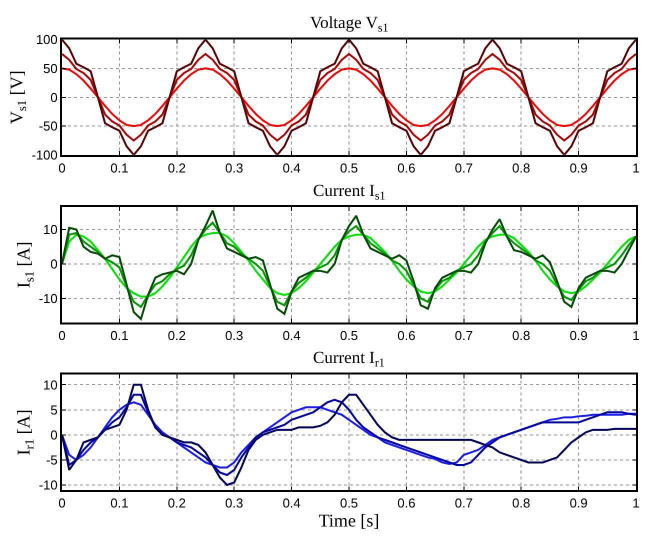  Describe the element at coordinates (349, 24) in the screenshot. I see `chart-title: Voltage V$_{s1}$` at that location.